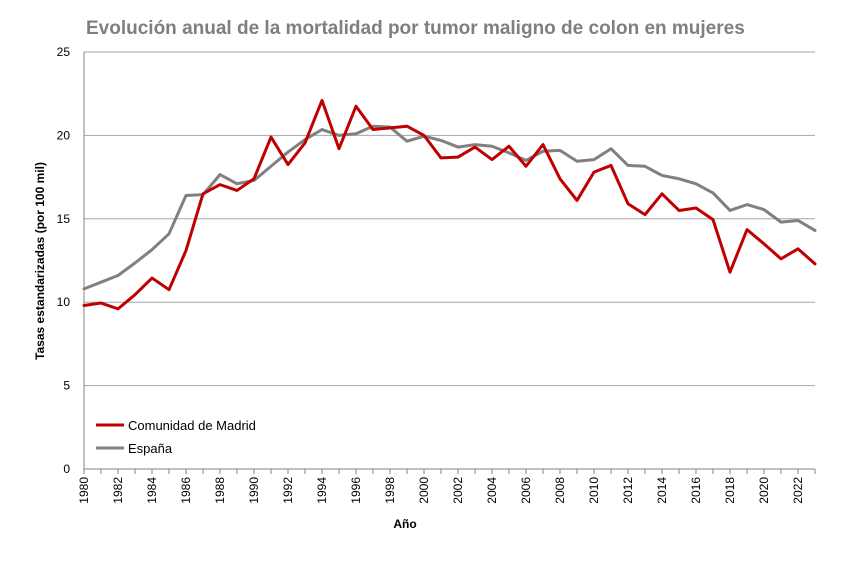  I want to click on x-tick-label: 2006, so click(526, 490).